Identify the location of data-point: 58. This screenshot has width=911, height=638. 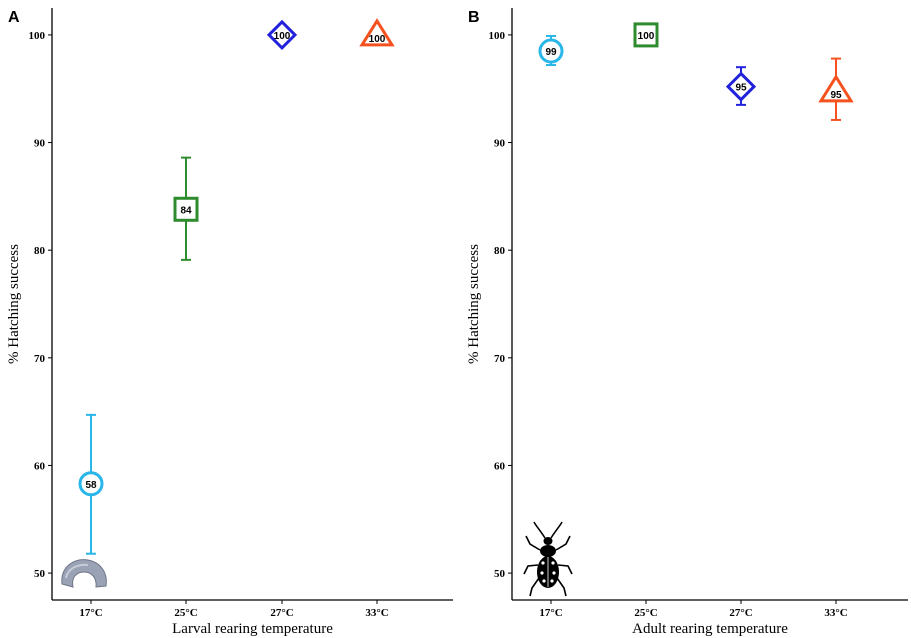
(91, 484).